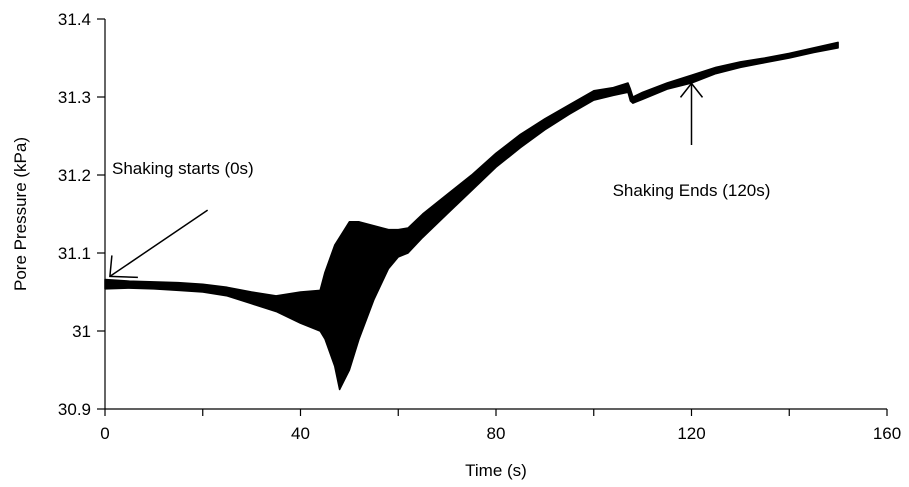 This screenshot has width=909, height=487. Describe the element at coordinates (691, 90) in the screenshot. I see `annotation-arrowhead-end` at that location.